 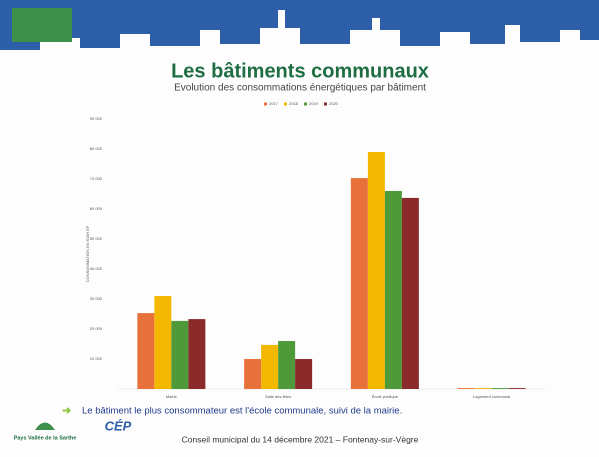 I want to click on x-tick-label: Mairie, so click(x=172, y=396).